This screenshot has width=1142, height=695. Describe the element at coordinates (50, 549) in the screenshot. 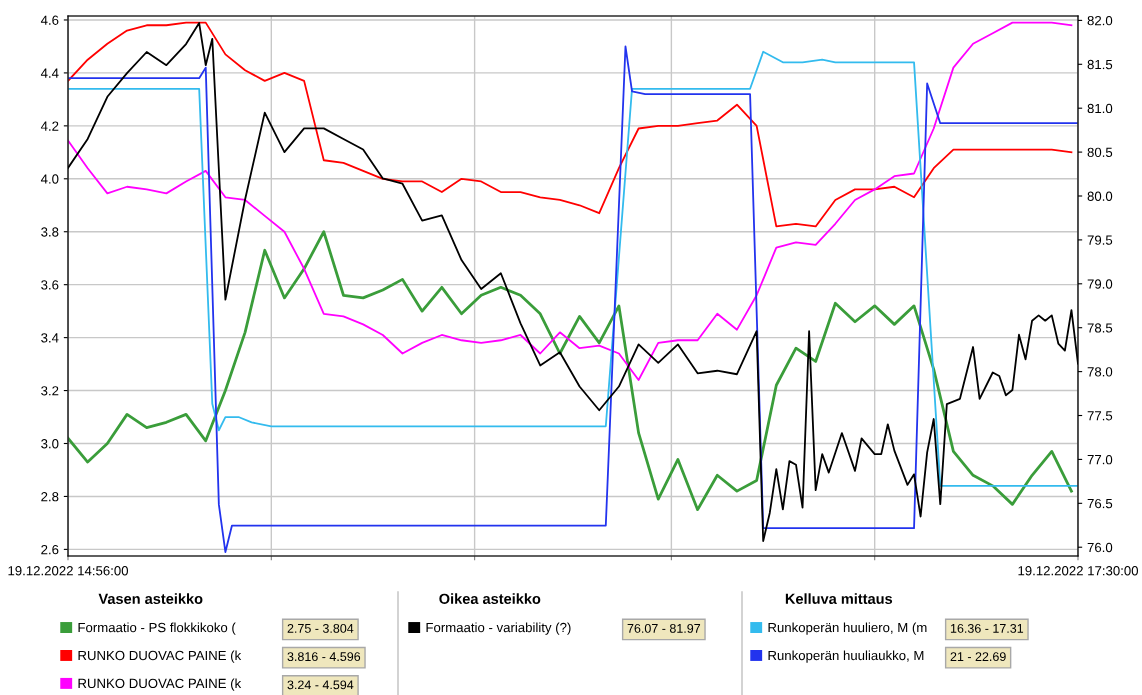

I see `y-tick-label: 2.6` at that location.